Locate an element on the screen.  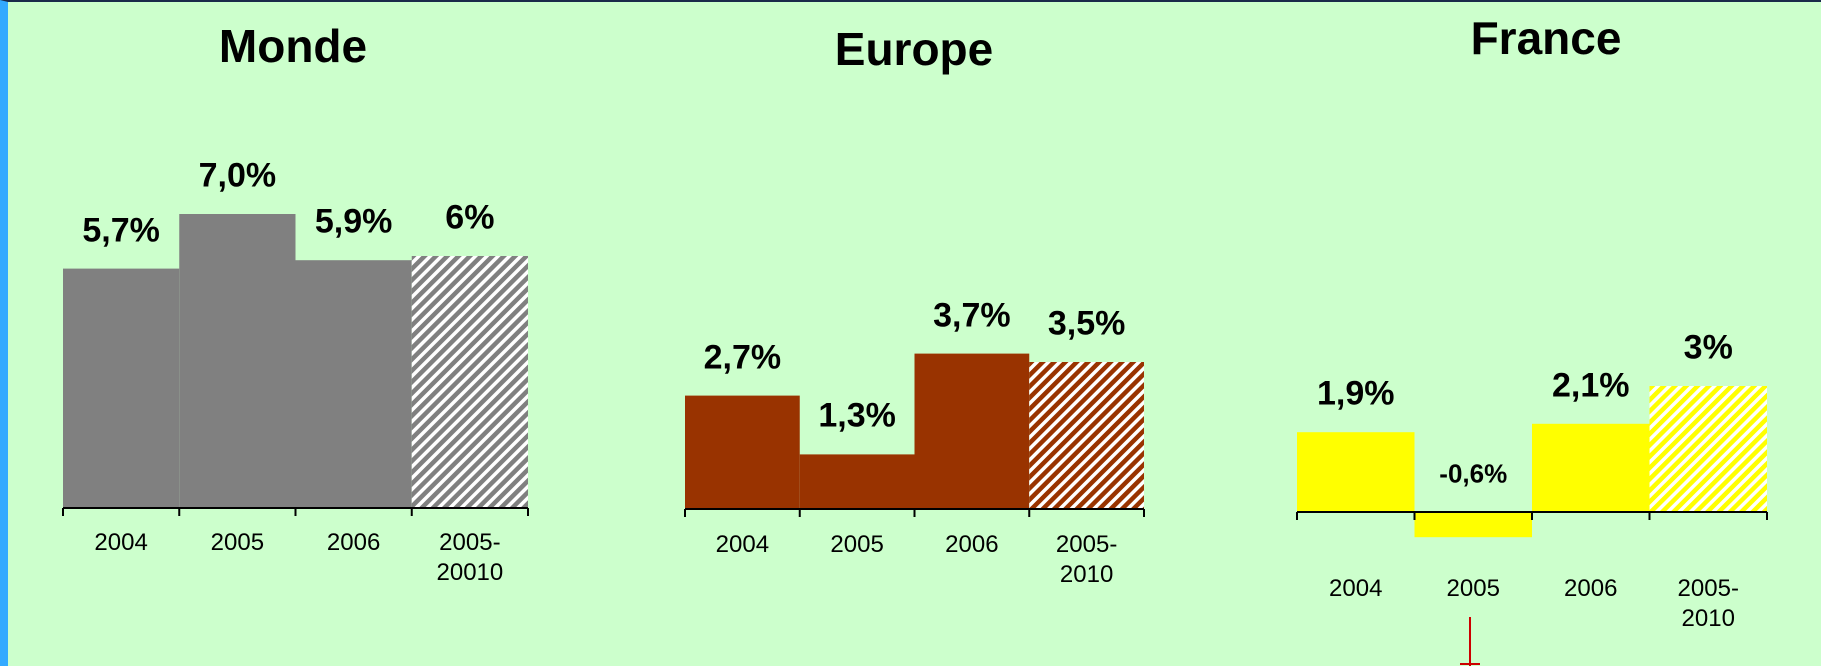
value-label: 1,3% is located at coordinates (857, 415).